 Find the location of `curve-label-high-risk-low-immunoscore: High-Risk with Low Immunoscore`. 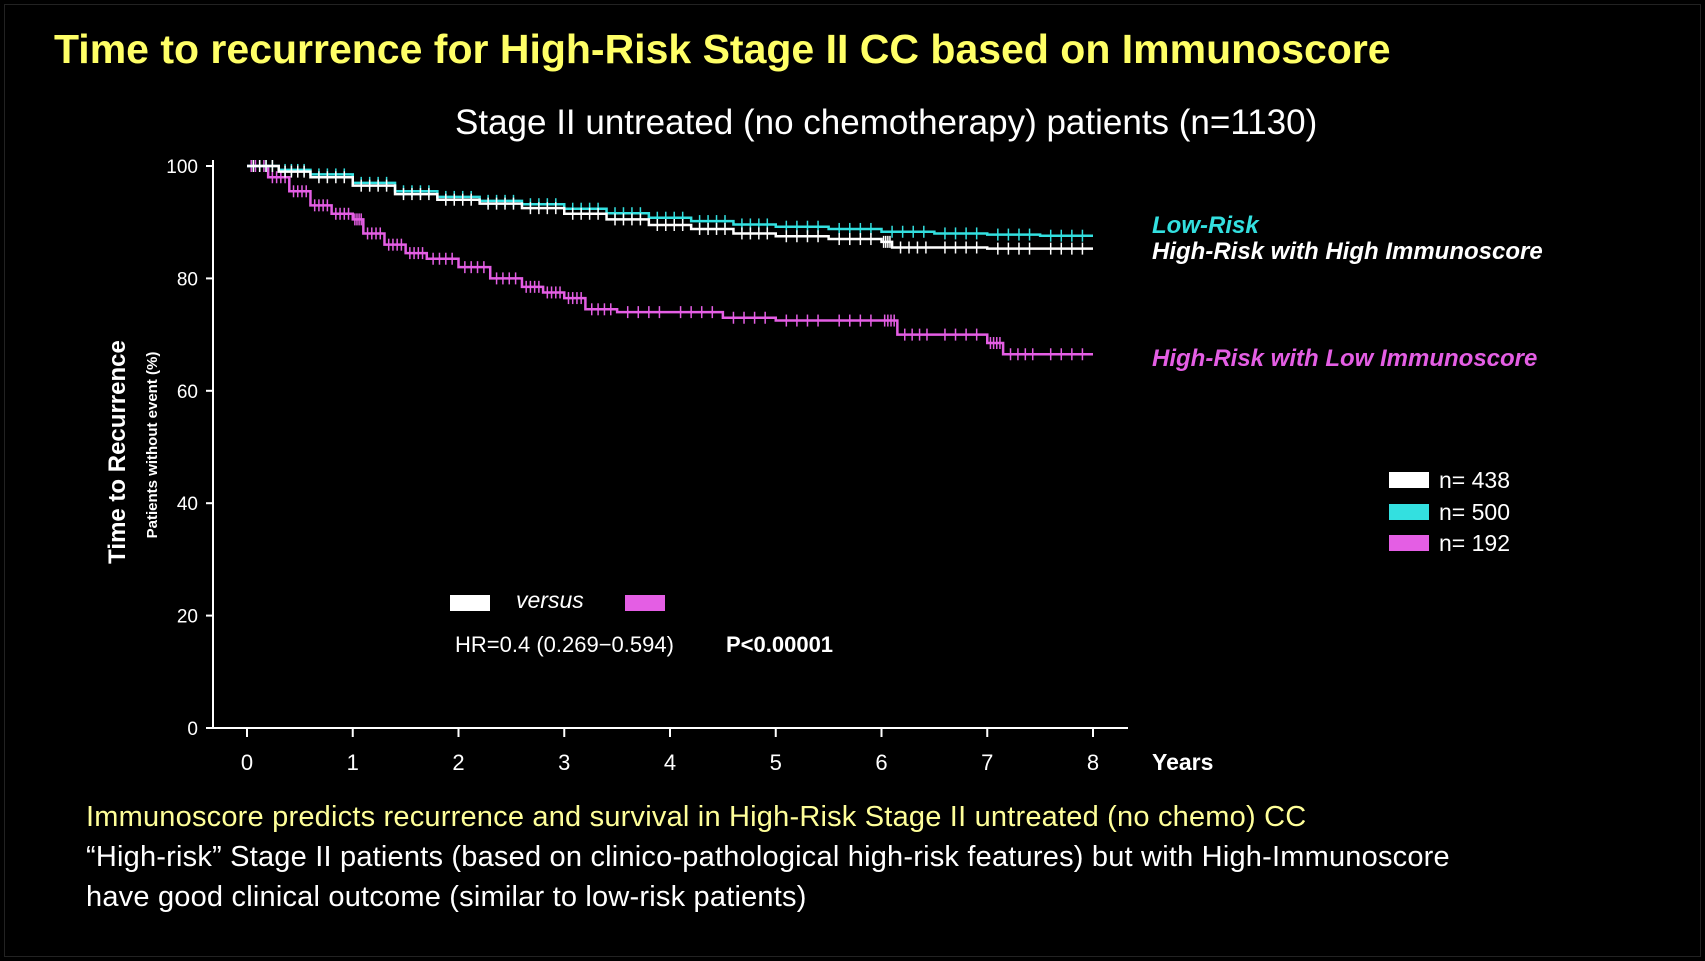

curve-label-high-risk-low-immunoscore: High-Risk with Low Immunoscore is located at coordinates (1344, 358).